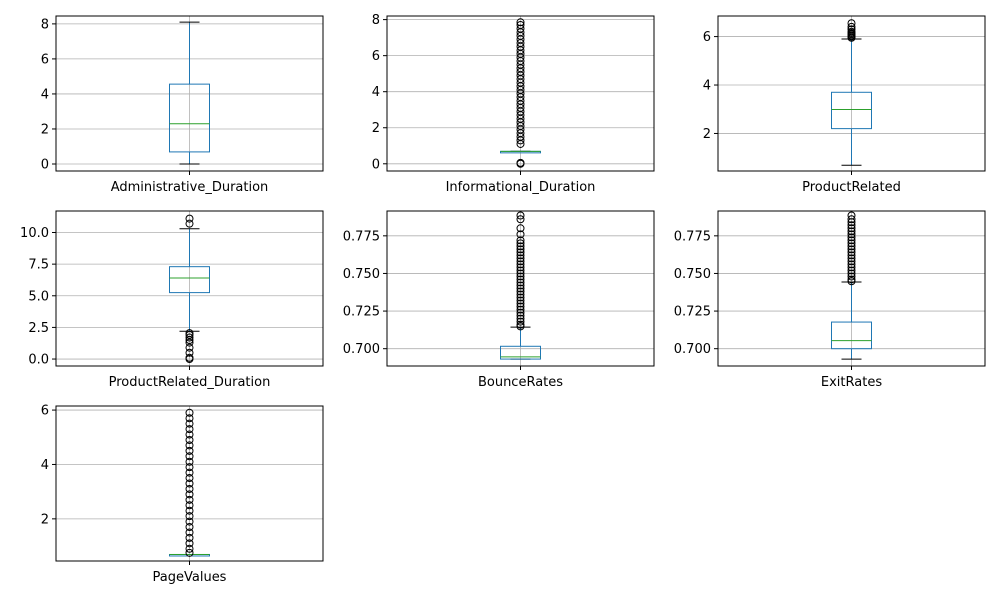 The image size is (1000, 600). Describe the element at coordinates (190, 577) in the screenshot. I see `x-tick-label: PageValues` at that location.